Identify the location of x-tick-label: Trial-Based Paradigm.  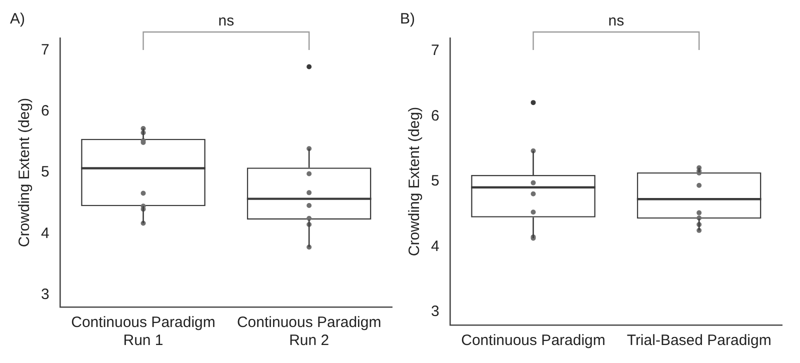
(699, 341).